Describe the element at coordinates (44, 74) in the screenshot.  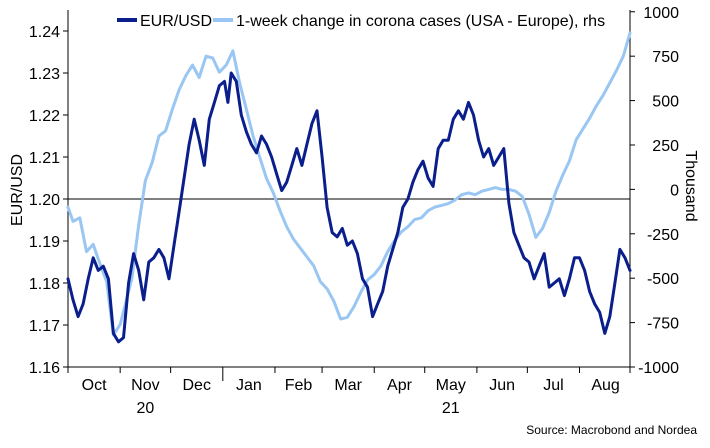
I see `left-tick-label: 1.23` at that location.